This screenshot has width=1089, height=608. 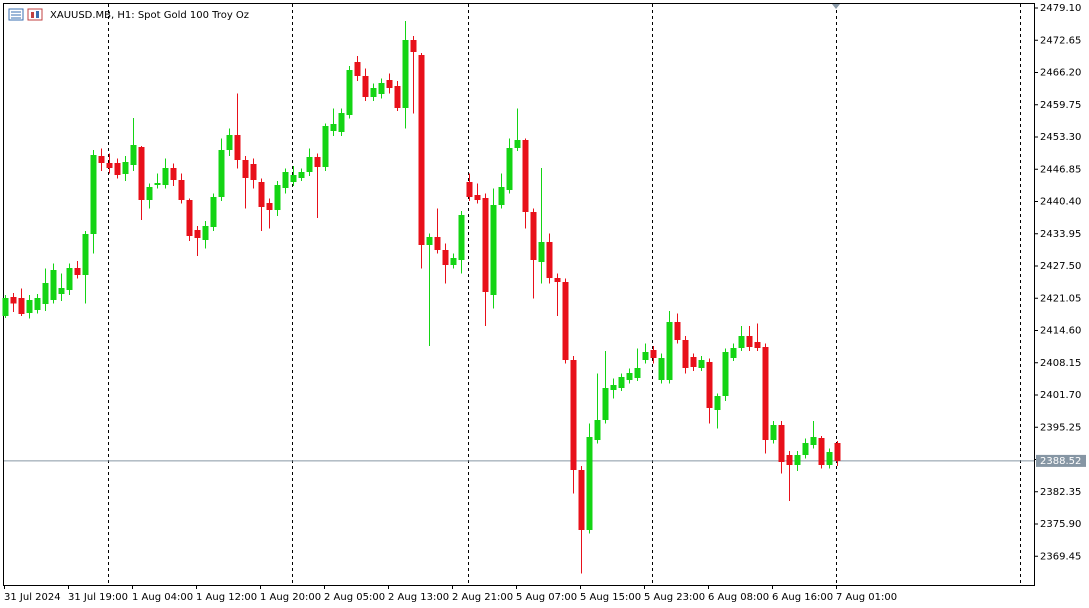 I want to click on y-tick-label: 2401.70, so click(x=1060, y=395).